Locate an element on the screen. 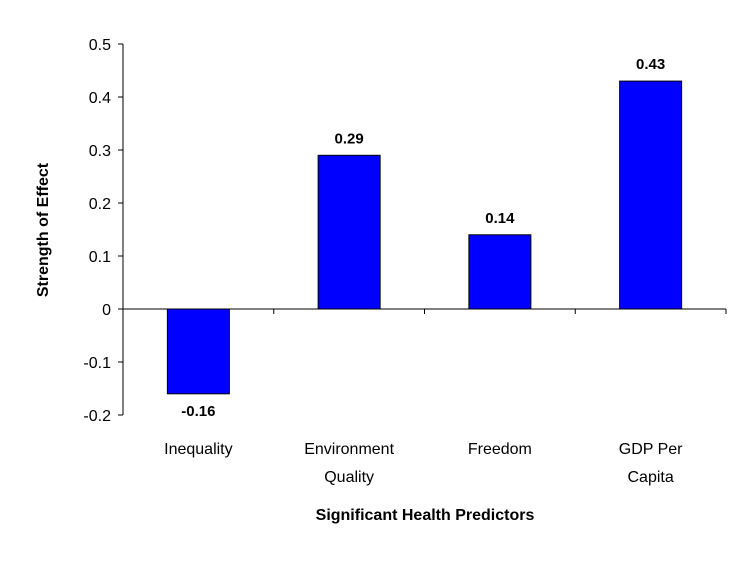 The width and height of the screenshot is (754, 562). x-tick-label: Capita is located at coordinates (651, 477).